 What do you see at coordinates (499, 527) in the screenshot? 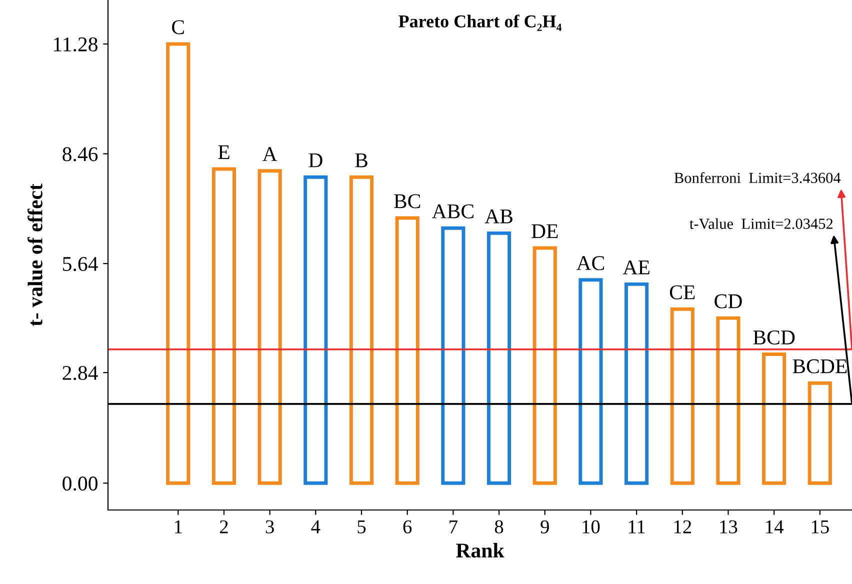
I see `x-tick-label: 8` at bounding box center [499, 527].